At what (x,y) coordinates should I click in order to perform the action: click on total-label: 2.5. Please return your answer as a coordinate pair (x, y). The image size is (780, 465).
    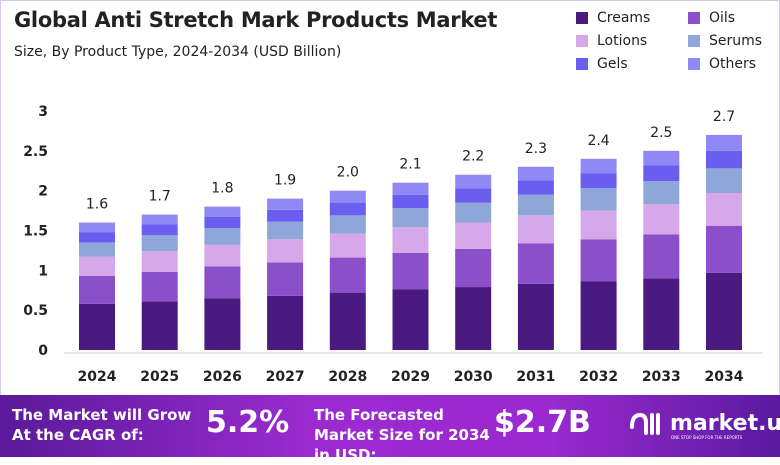
    Looking at the image, I should click on (661, 133).